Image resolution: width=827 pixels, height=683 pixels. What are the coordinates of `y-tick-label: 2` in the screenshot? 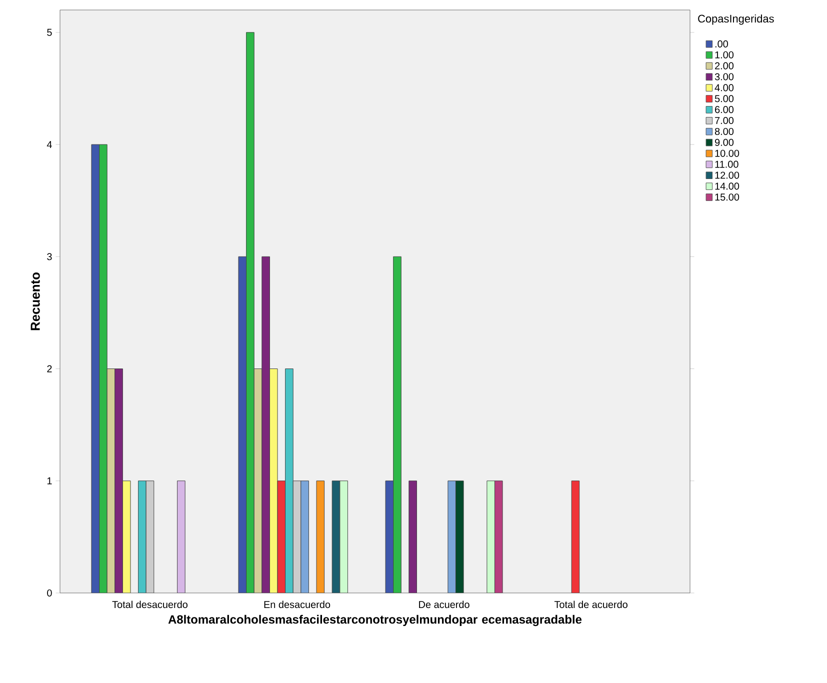 It's located at (49, 368).